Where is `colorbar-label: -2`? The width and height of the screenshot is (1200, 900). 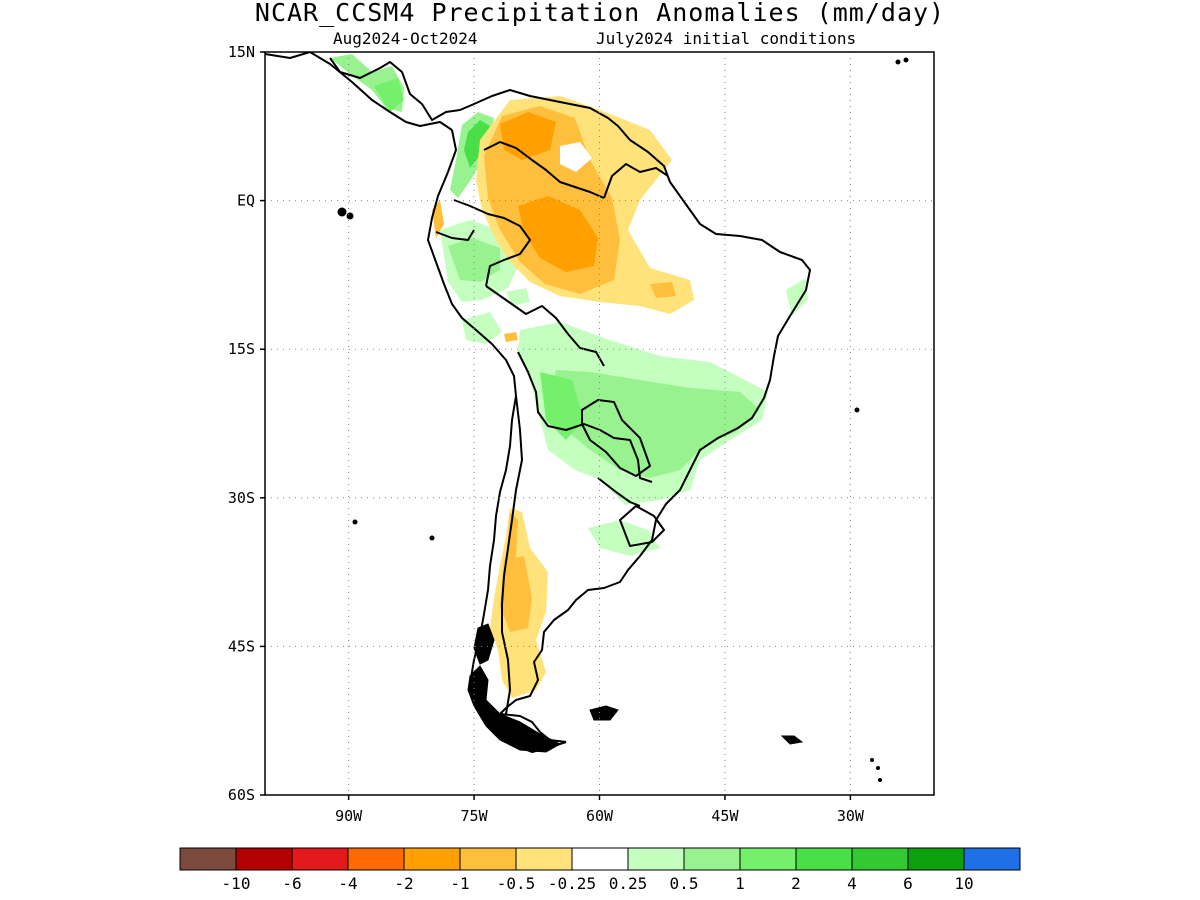
colorbar-label: -2 is located at coordinates (403, 883).